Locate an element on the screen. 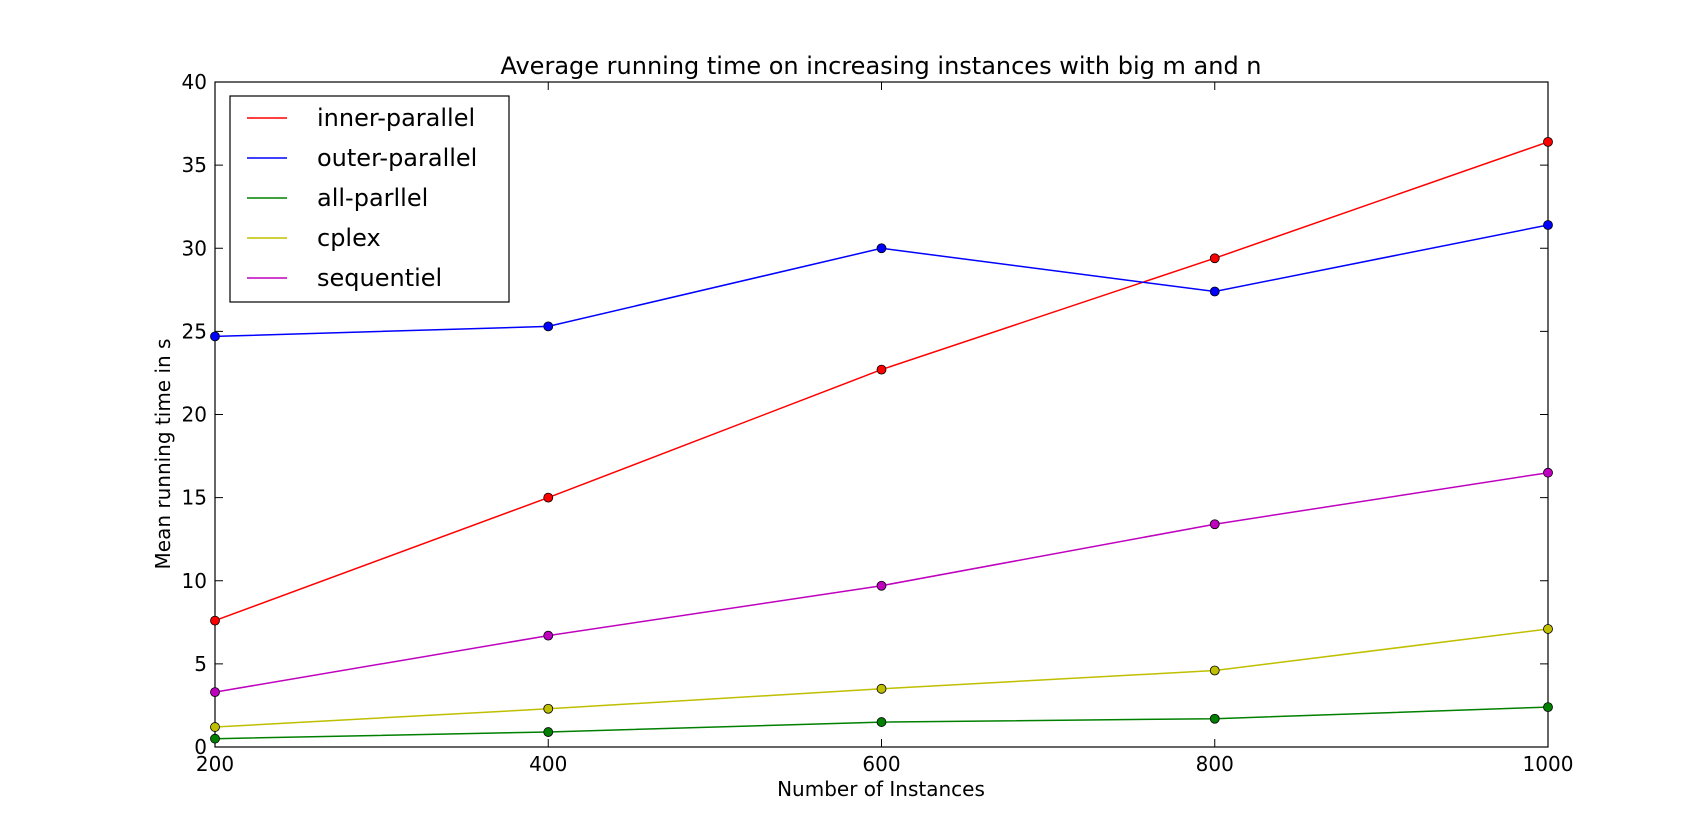 The image size is (1707, 822). y-tick-label: 20 is located at coordinates (194, 415).